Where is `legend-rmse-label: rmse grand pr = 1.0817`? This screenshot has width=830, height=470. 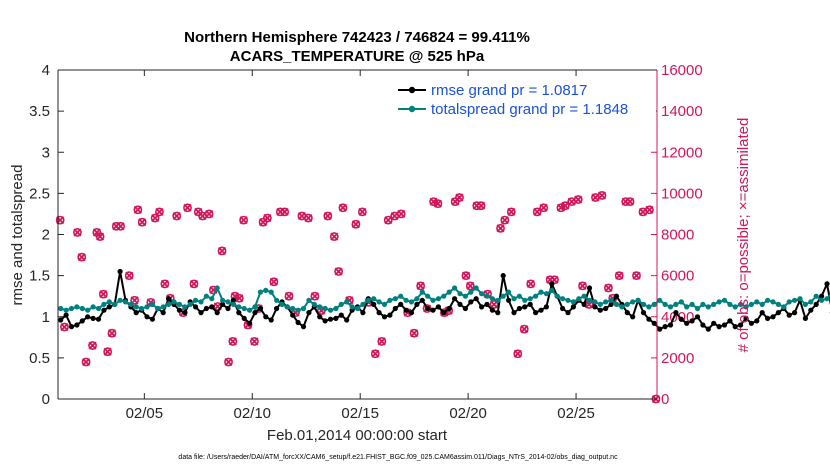 legend-rmse-label: rmse grand pr = 1.0817 is located at coordinates (509, 90).